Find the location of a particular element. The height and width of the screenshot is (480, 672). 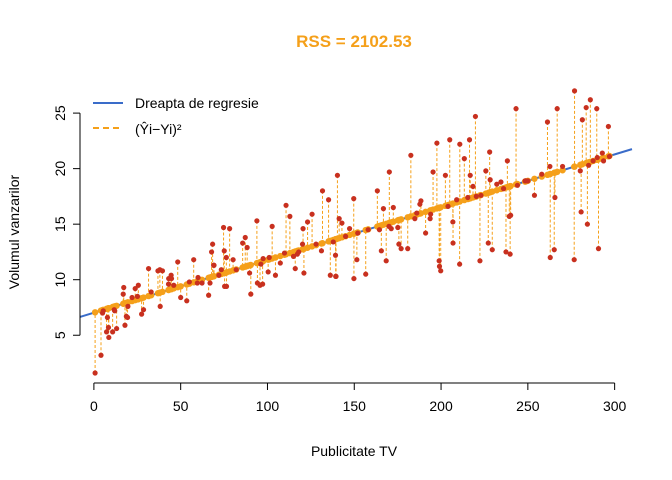

y-tick-label: 20 is located at coordinates (60, 169).